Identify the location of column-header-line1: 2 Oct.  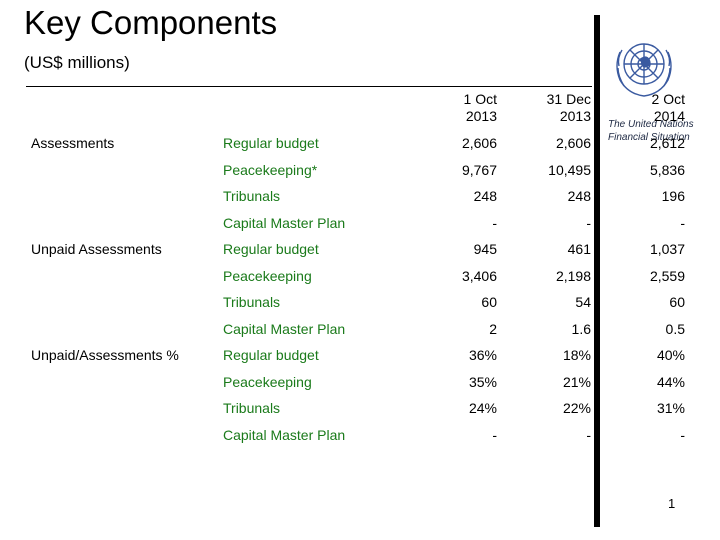
(668, 99).